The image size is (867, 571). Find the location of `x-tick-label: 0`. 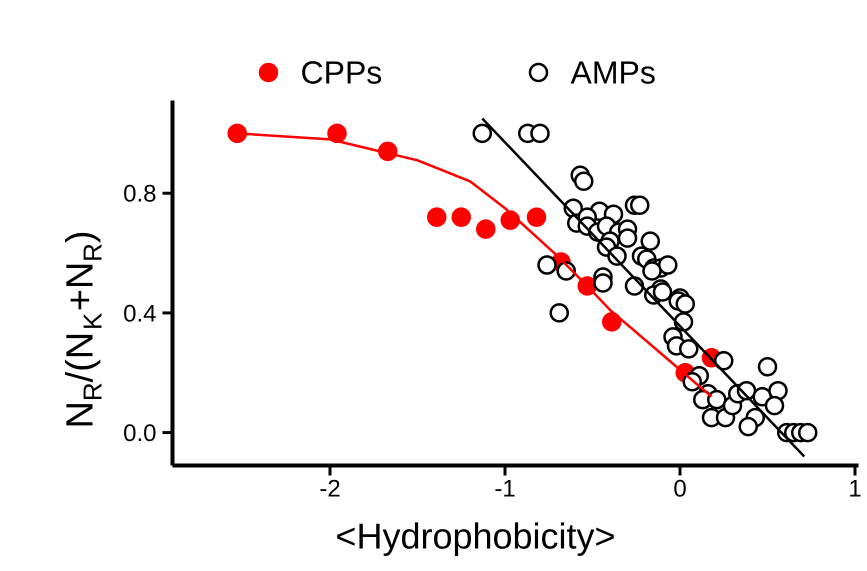

x-tick-label: 0 is located at coordinates (680, 489).